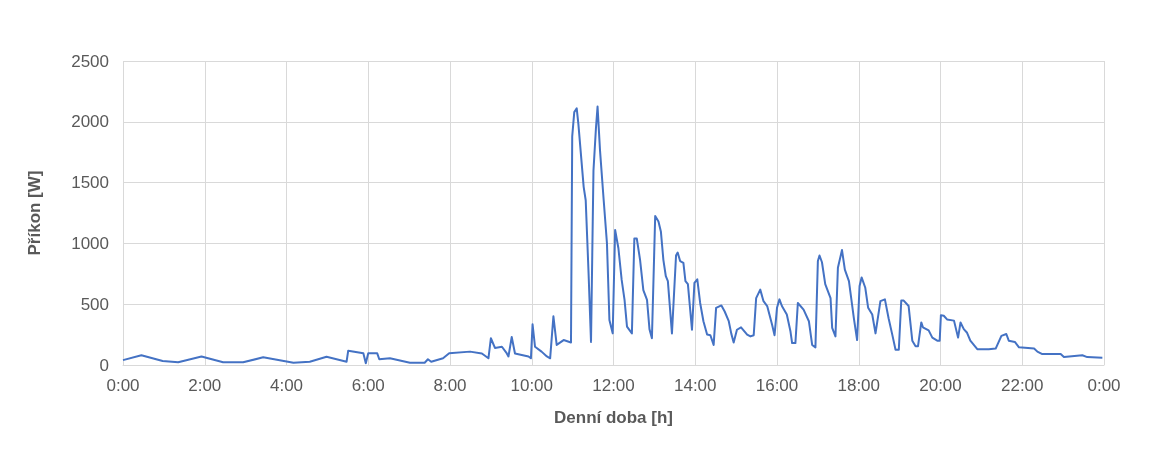 The height and width of the screenshot is (450, 1173). What do you see at coordinates (34, 213) in the screenshot?
I see `y-axis-title: Příkon [W]` at bounding box center [34, 213].